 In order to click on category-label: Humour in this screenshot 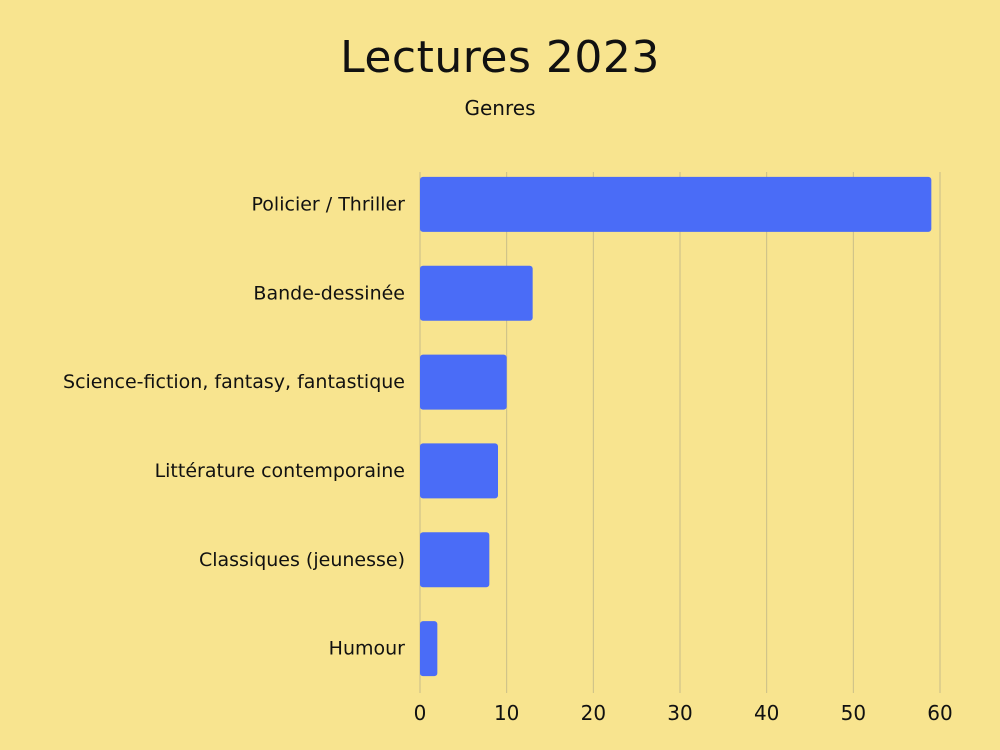, I will do `click(367, 649)`.